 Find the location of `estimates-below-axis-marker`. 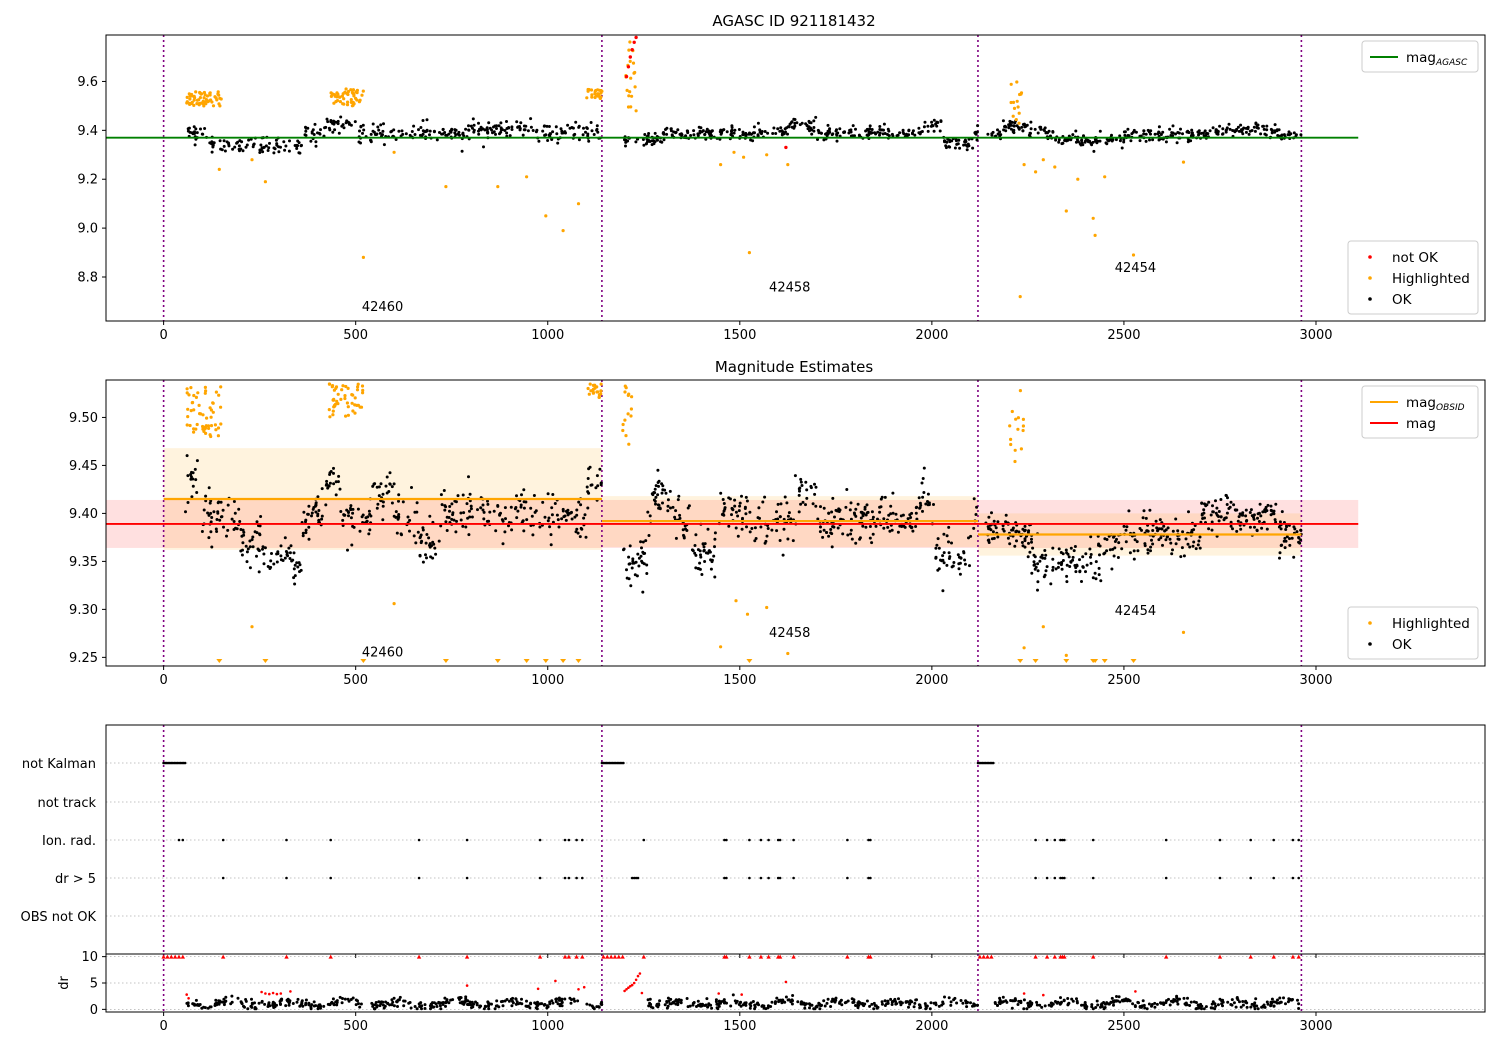

estimates-below-axis-marker is located at coordinates (1020, 661).